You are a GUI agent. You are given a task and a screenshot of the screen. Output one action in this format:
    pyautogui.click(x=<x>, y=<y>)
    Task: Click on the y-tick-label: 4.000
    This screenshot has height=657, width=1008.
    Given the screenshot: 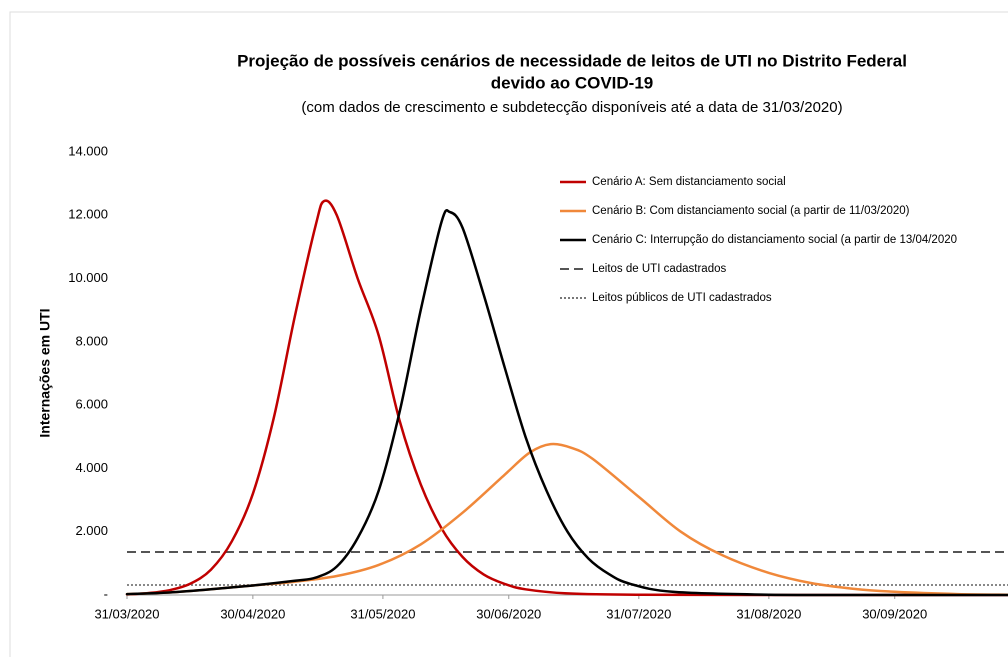 What is the action you would take?
    pyautogui.click(x=91, y=467)
    